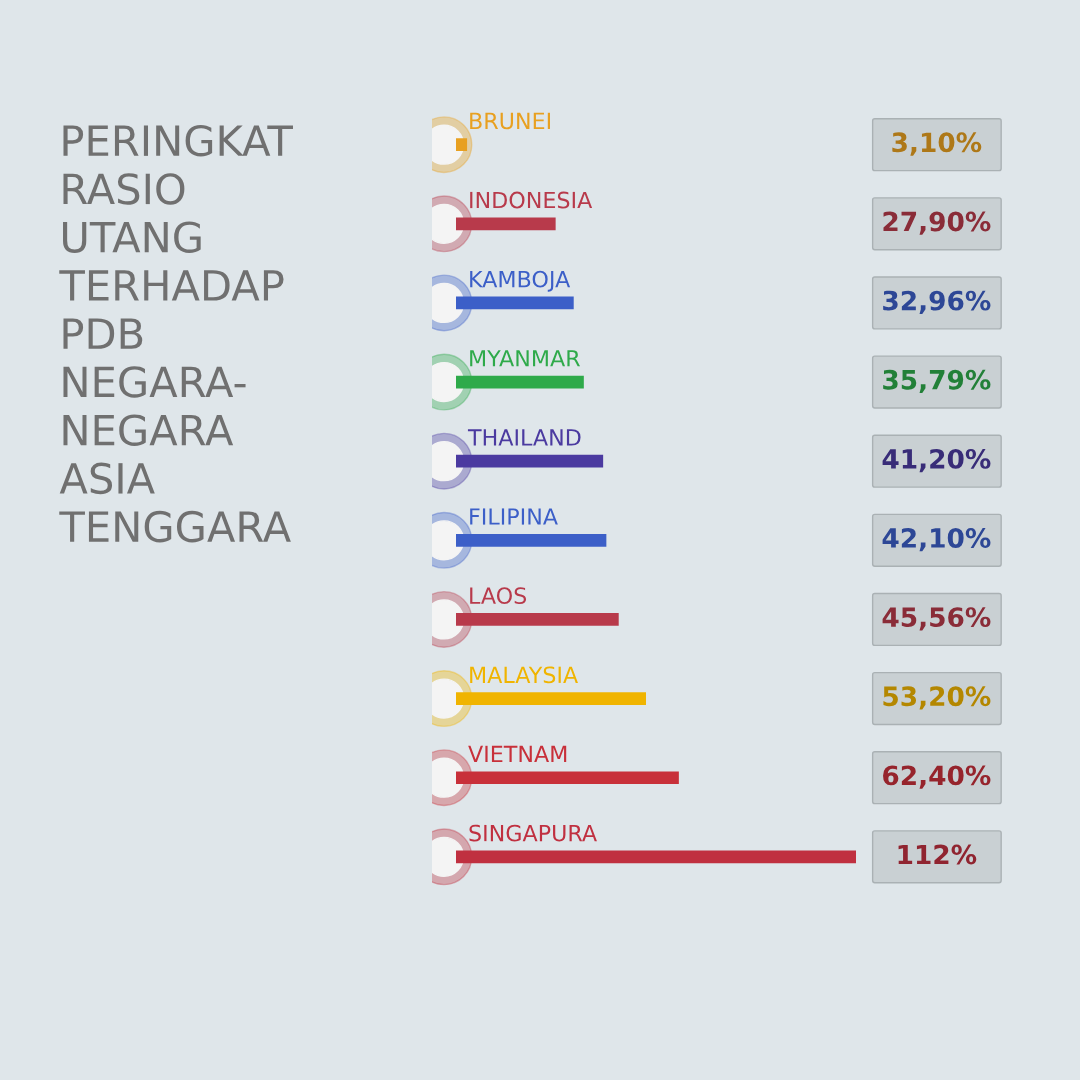  Describe the element at coordinates (498, 596) in the screenshot. I see `y-tick-label: LAOS` at that location.